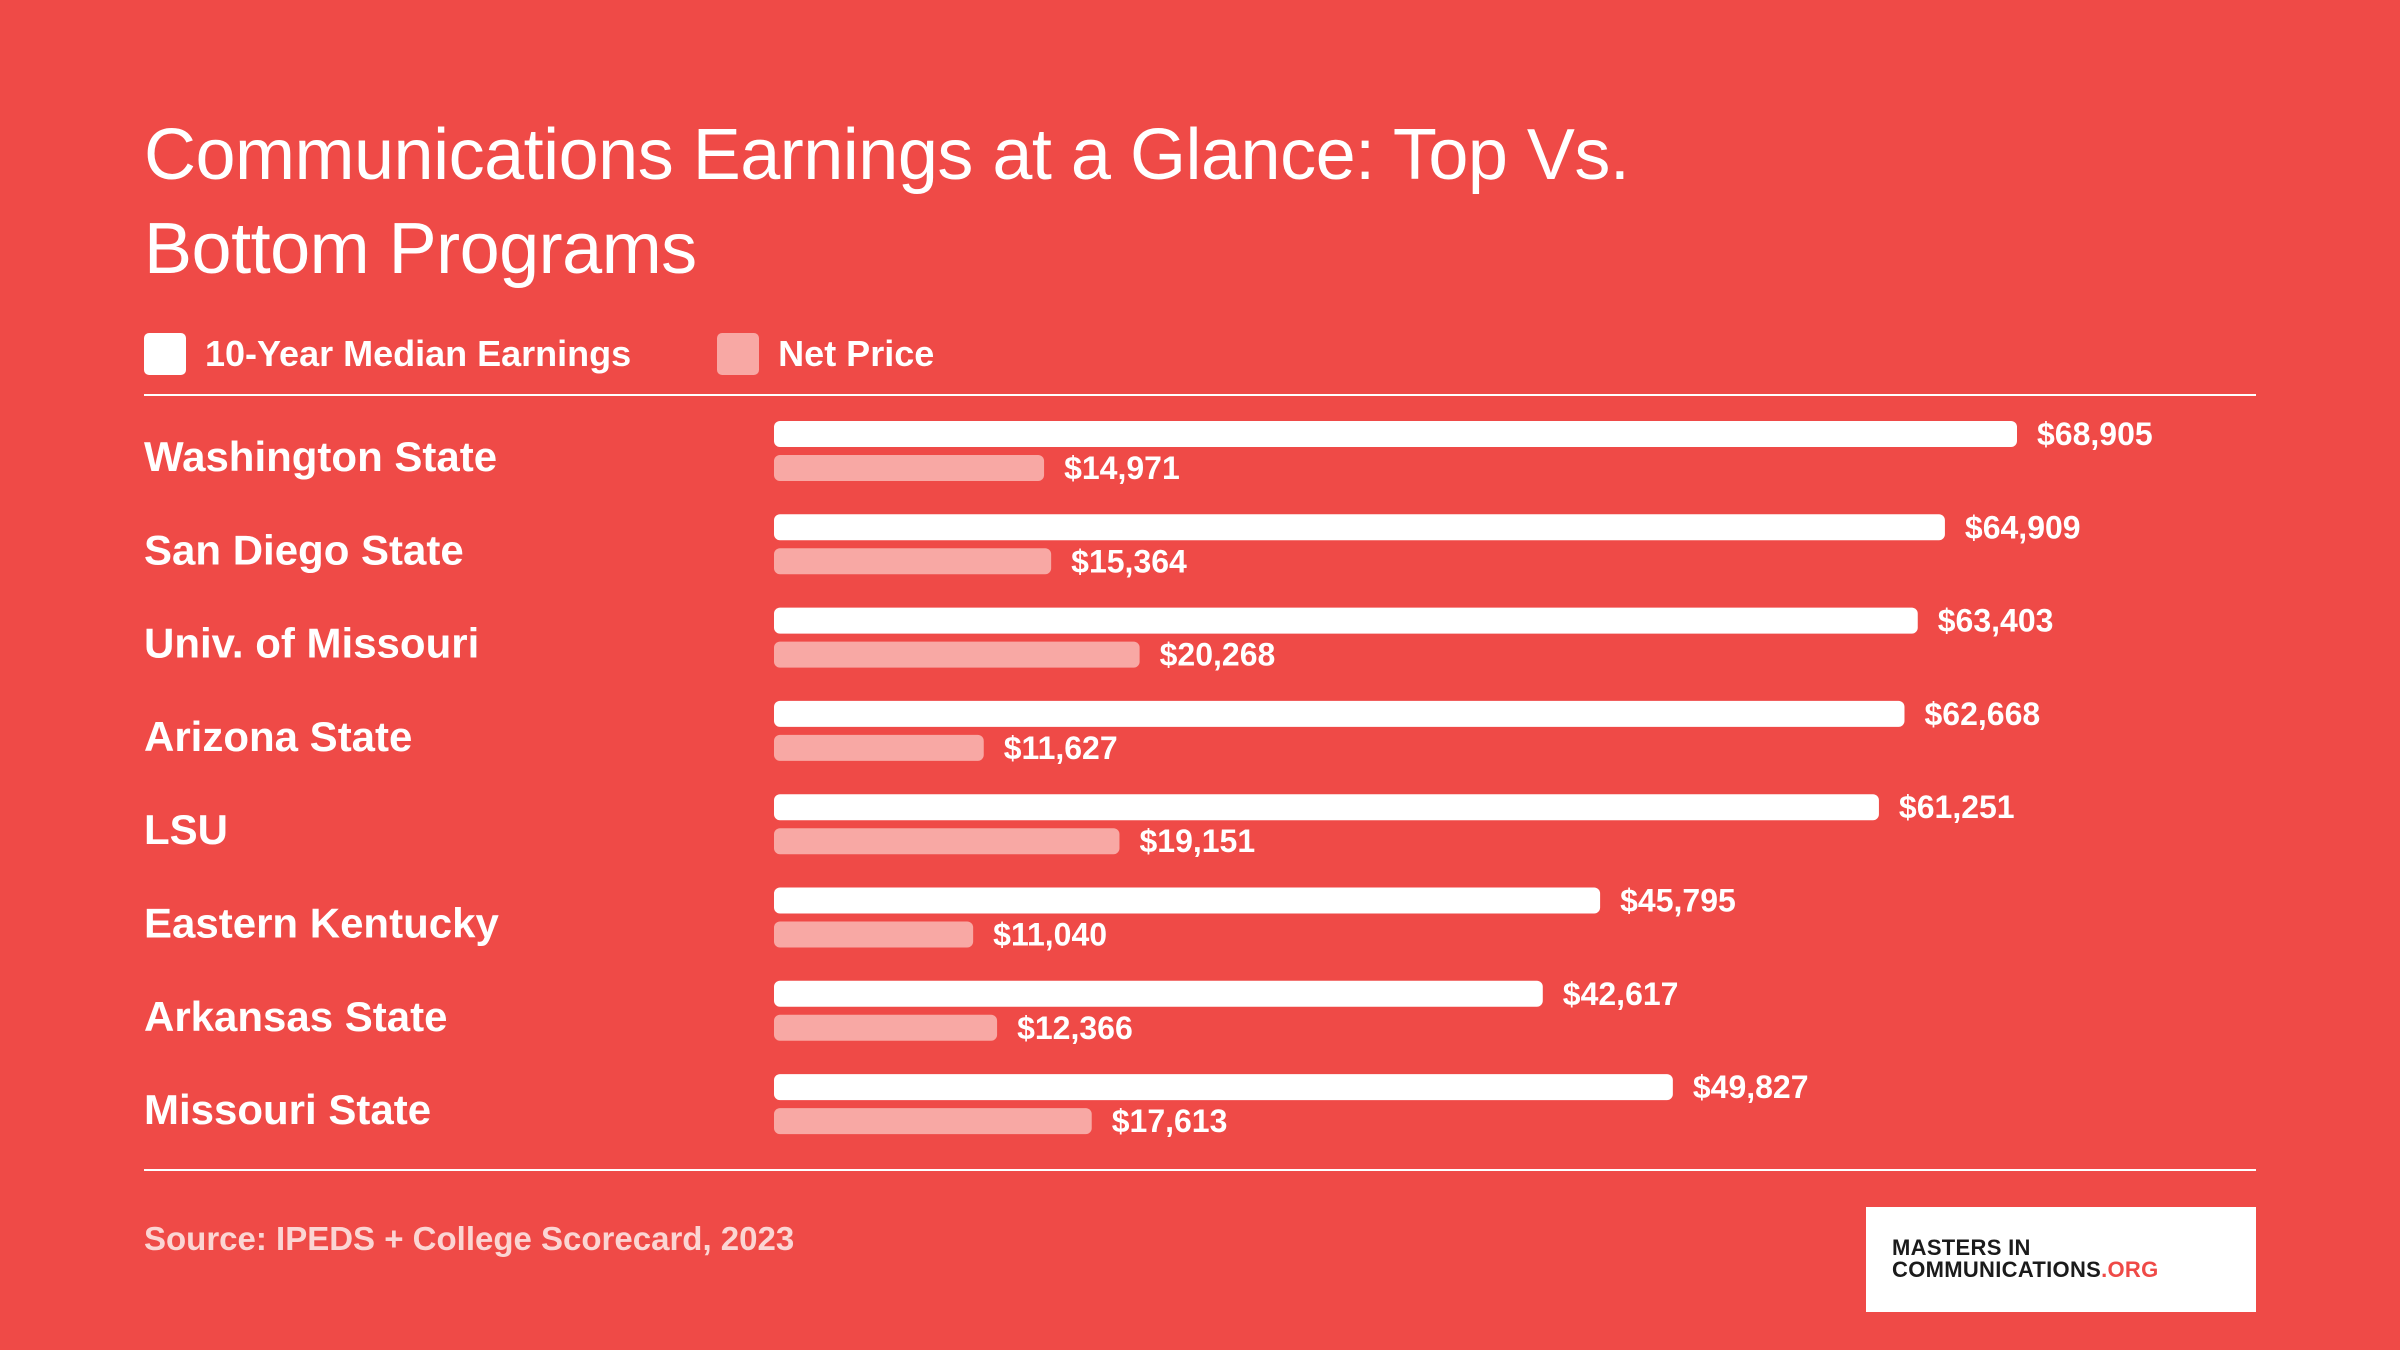 This screenshot has height=1350, width=2400. What do you see at coordinates (278, 736) in the screenshot?
I see `category-label: Arizona State` at bounding box center [278, 736].